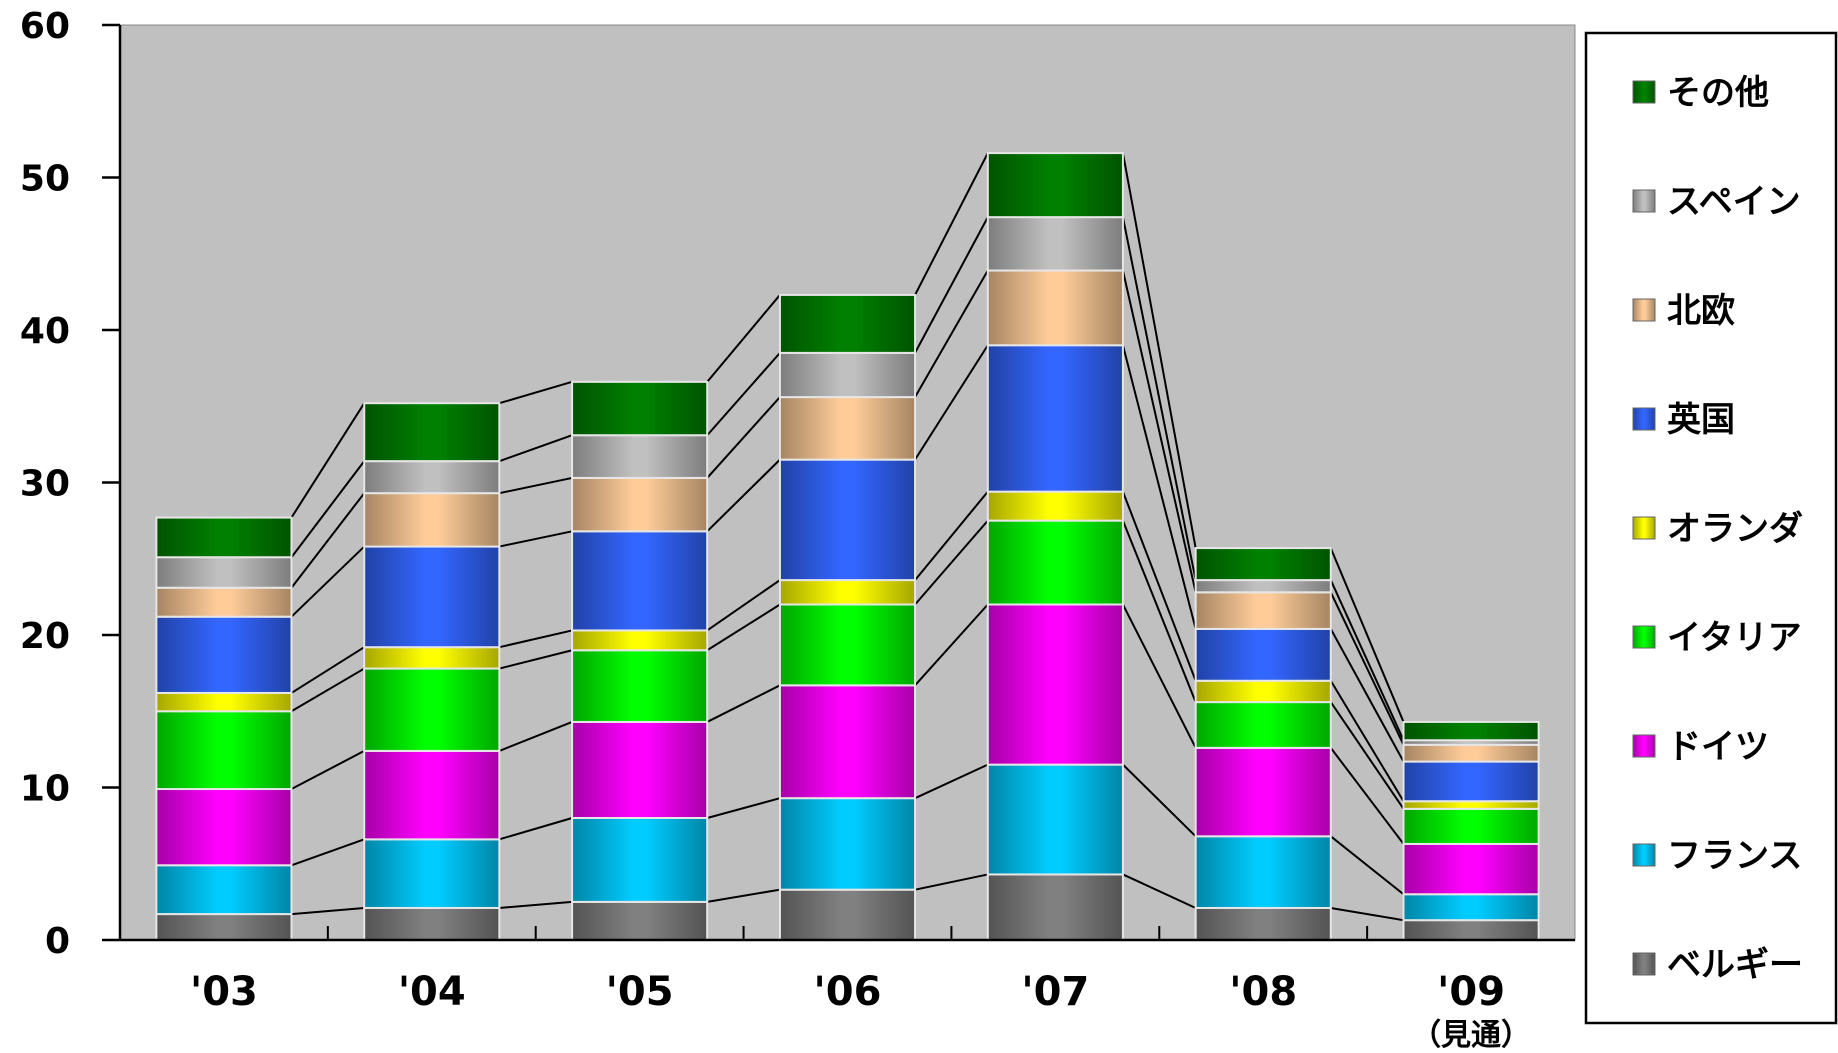 This screenshot has width=1838, height=1053. What do you see at coordinates (848, 992) in the screenshot?
I see `x-category-label: '06` at bounding box center [848, 992].